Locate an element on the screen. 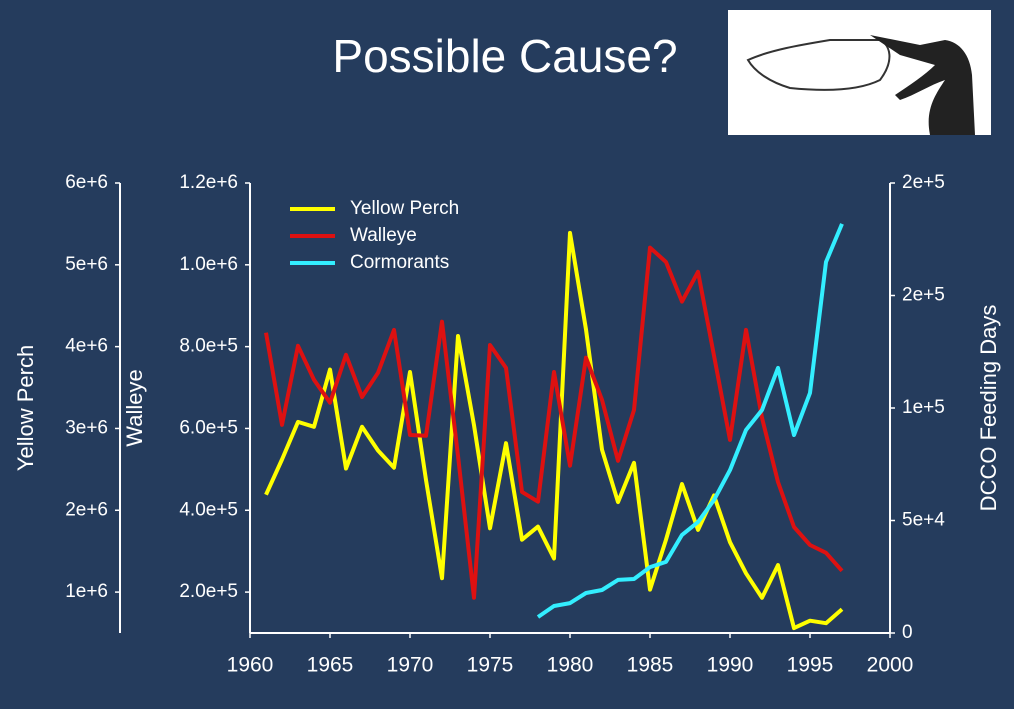  y-tick-label: 2.0e+5 is located at coordinates (208, 591).